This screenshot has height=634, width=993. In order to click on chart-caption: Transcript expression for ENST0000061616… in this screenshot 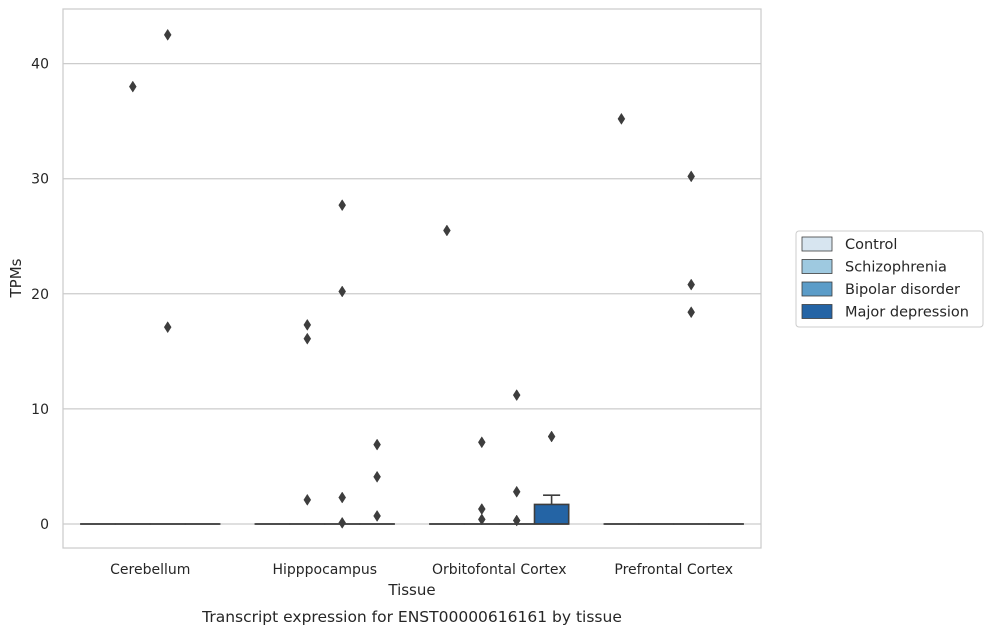, I will do `click(411, 617)`.